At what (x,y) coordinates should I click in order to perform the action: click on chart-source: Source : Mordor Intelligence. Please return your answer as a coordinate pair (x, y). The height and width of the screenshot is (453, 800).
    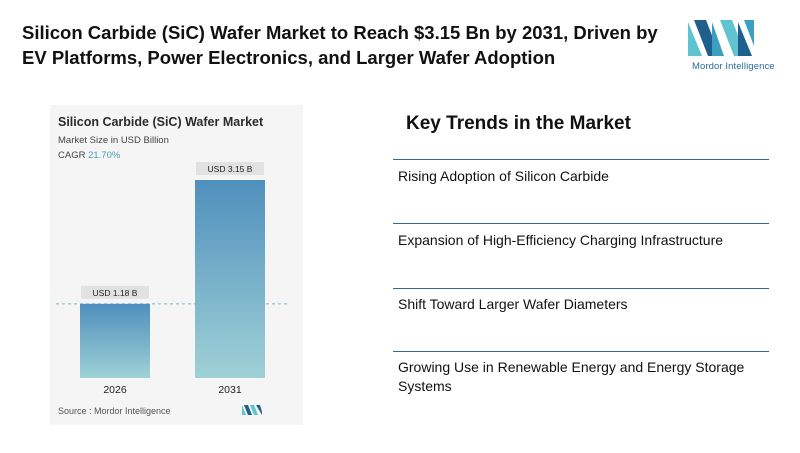
    Looking at the image, I should click on (114, 411).